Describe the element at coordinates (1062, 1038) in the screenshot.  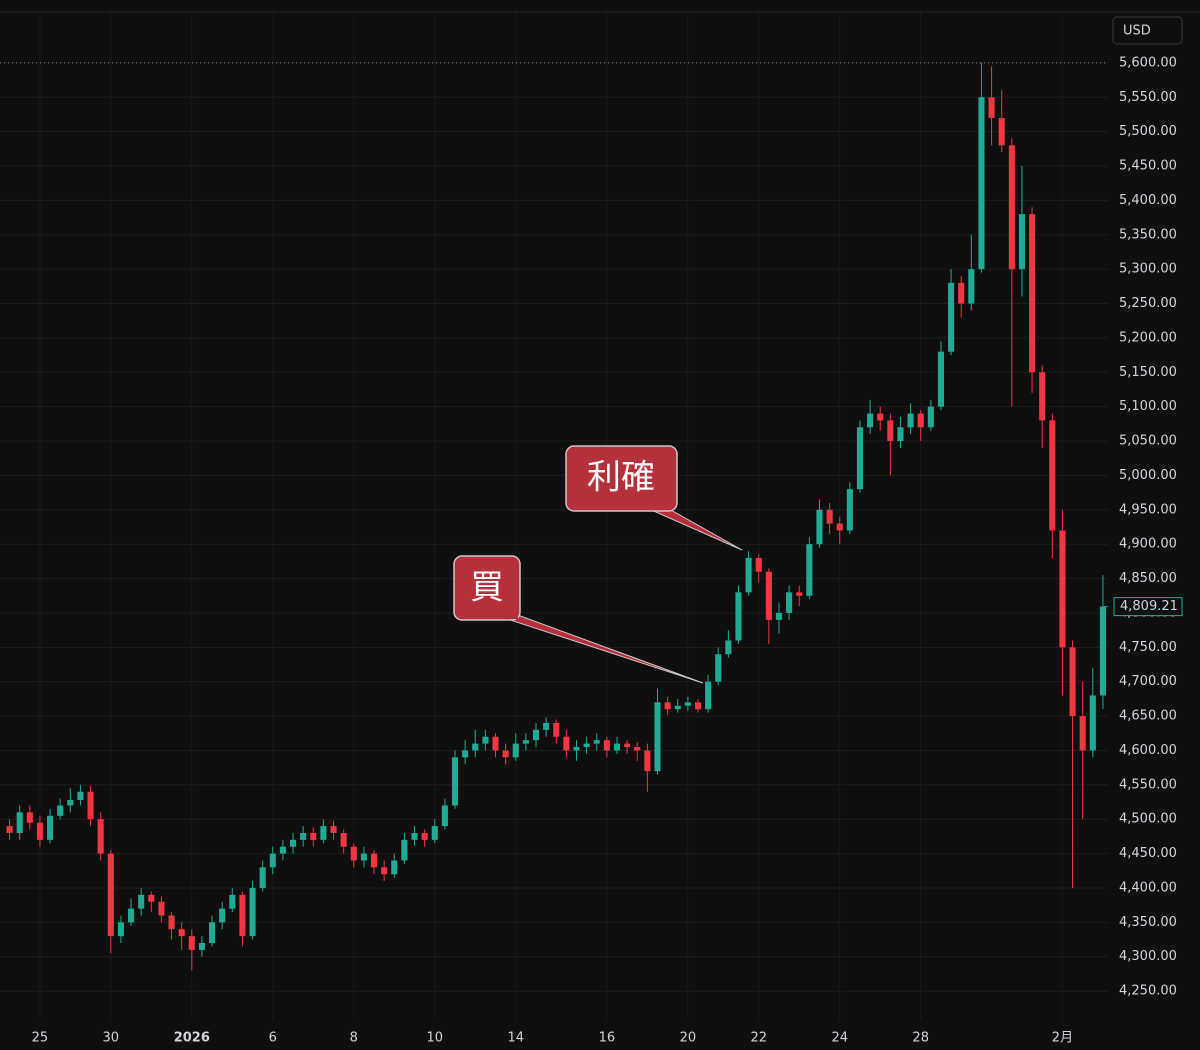
I see `x-tick-label: 2月` at that location.